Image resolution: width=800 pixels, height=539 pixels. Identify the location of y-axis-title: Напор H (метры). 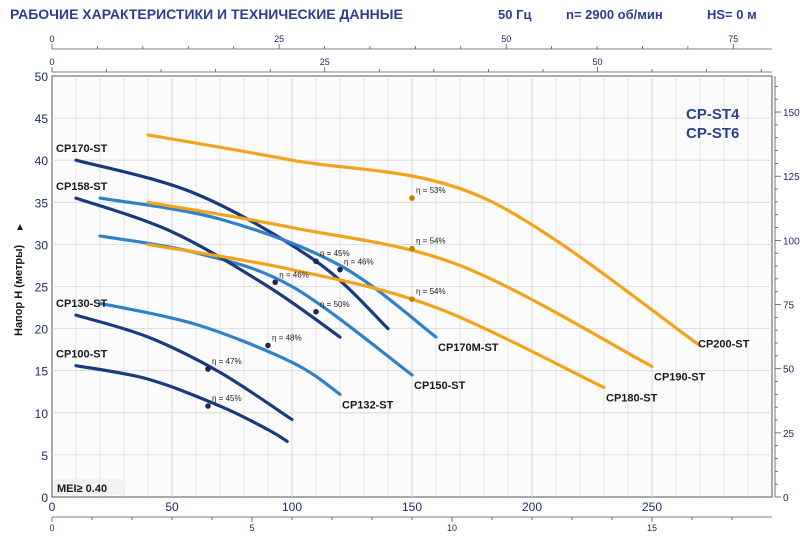
(19, 290).